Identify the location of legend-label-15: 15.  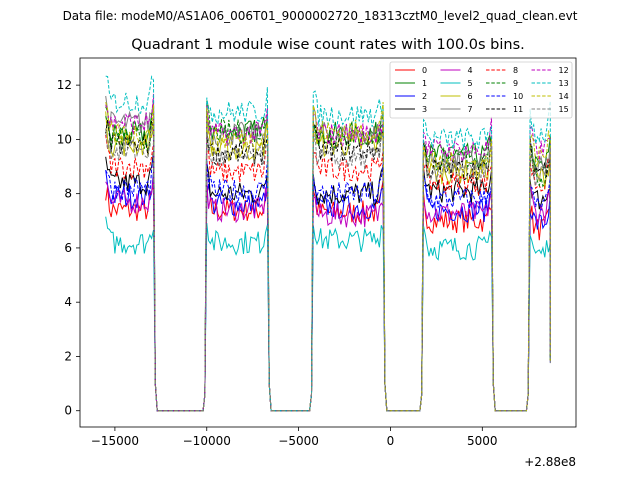
(564, 109).